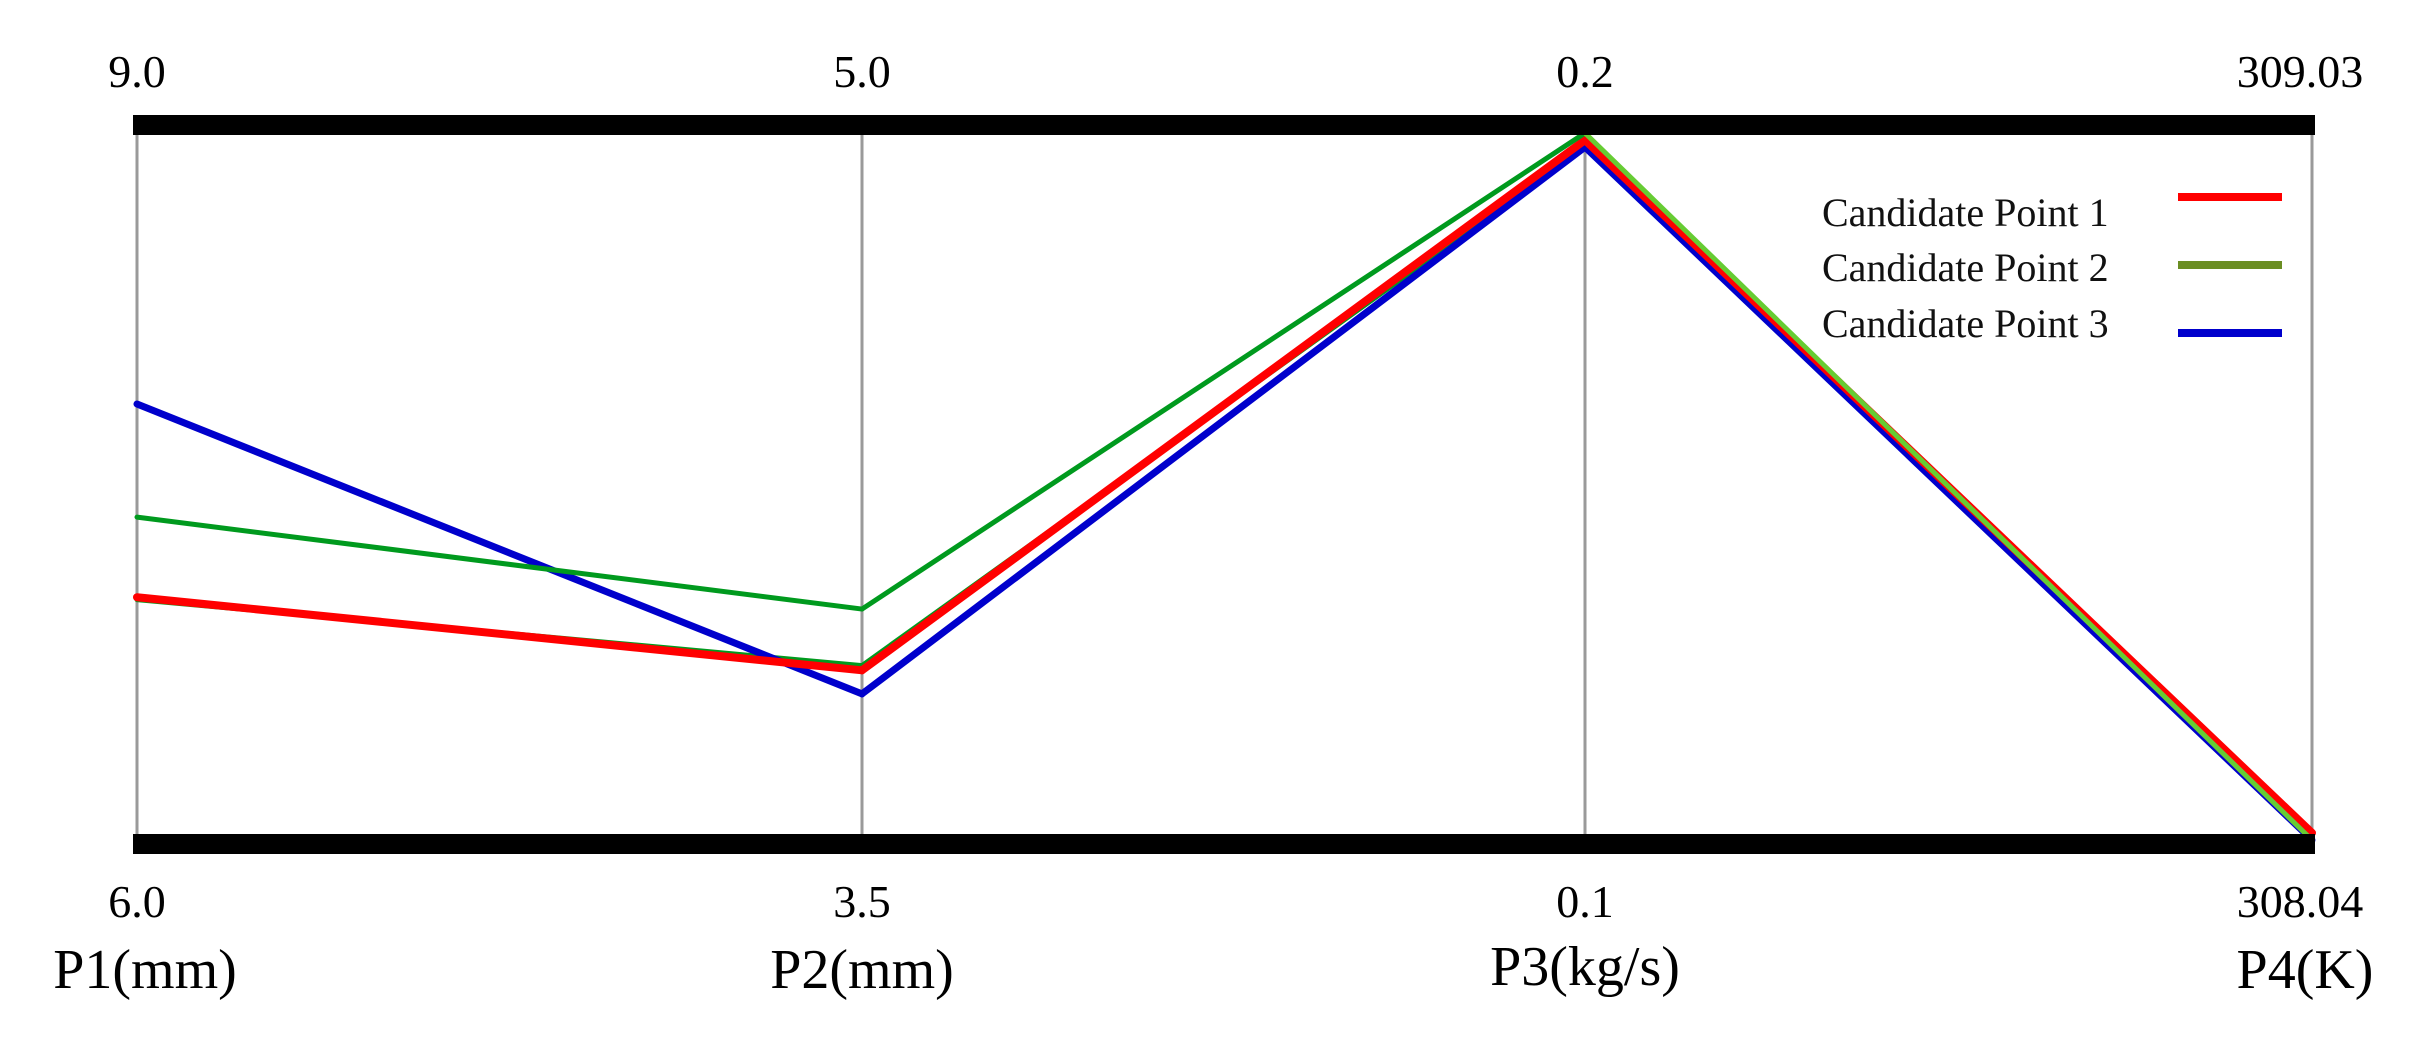 Image resolution: width=2430 pixels, height=1044 pixels. Describe the element at coordinates (2305, 970) in the screenshot. I see `p4-axis-name: P4(K)` at that location.